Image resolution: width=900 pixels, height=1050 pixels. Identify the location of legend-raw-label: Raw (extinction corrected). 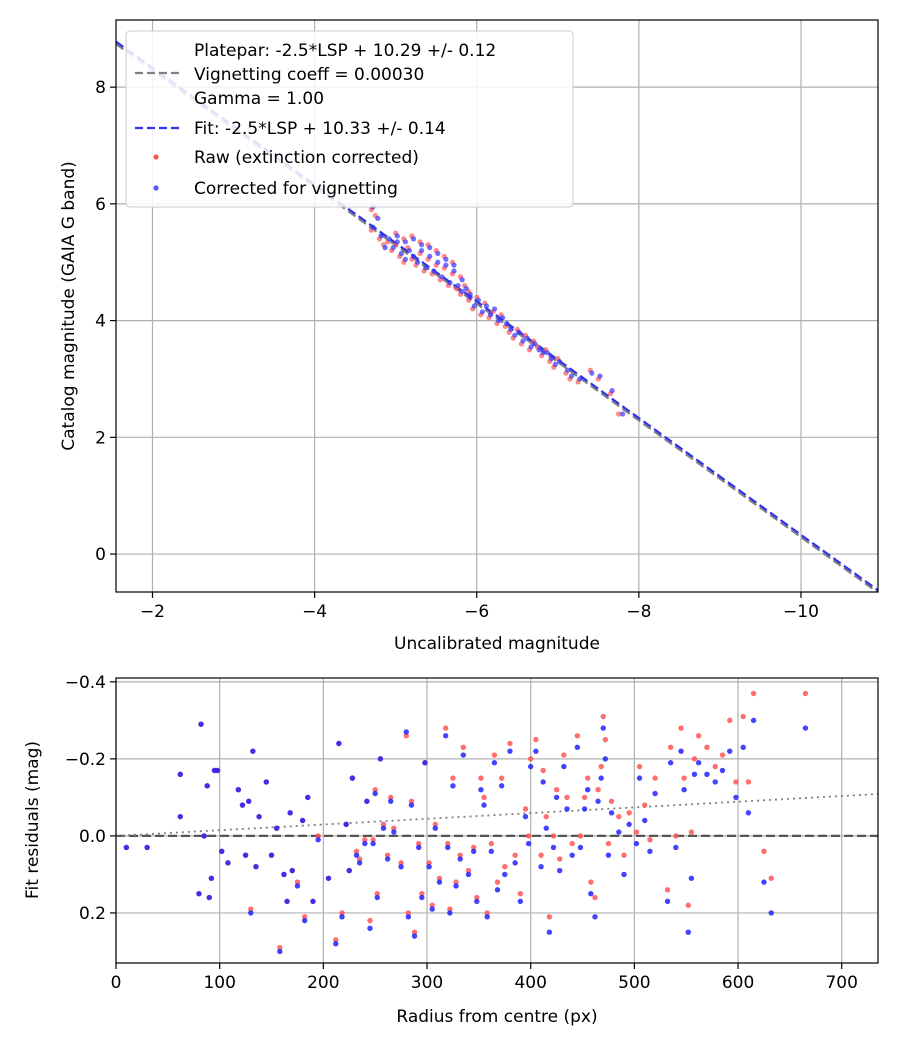
(306, 158).